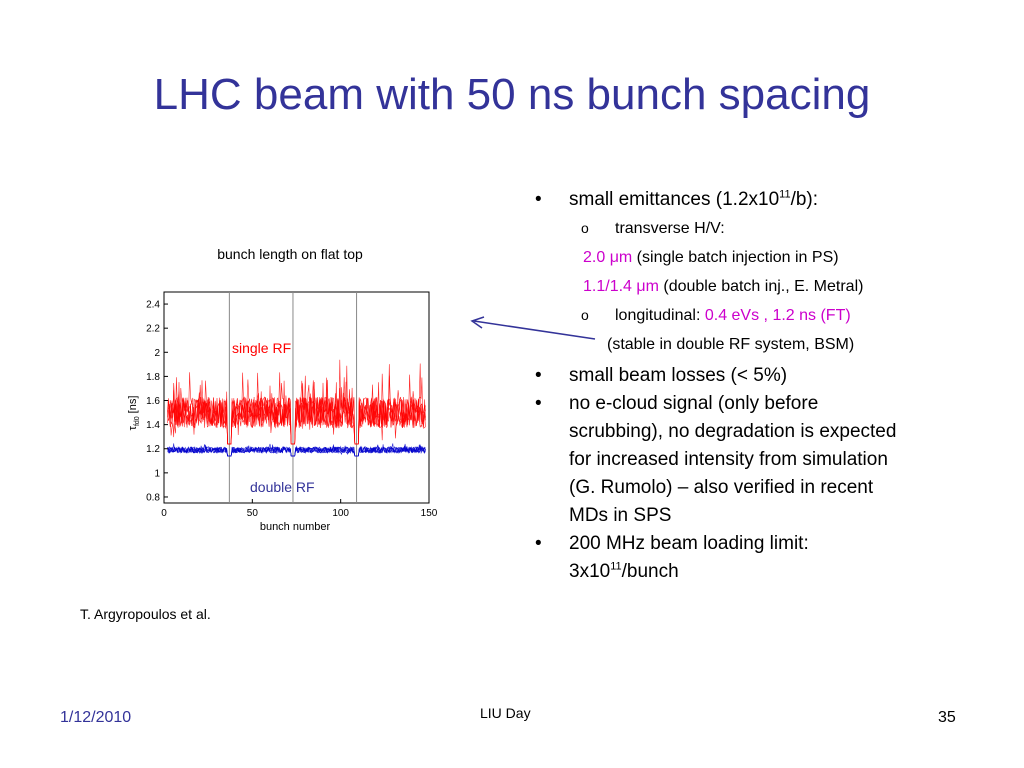  I want to click on y-axis-label: τfd0[ns], so click(134, 413).